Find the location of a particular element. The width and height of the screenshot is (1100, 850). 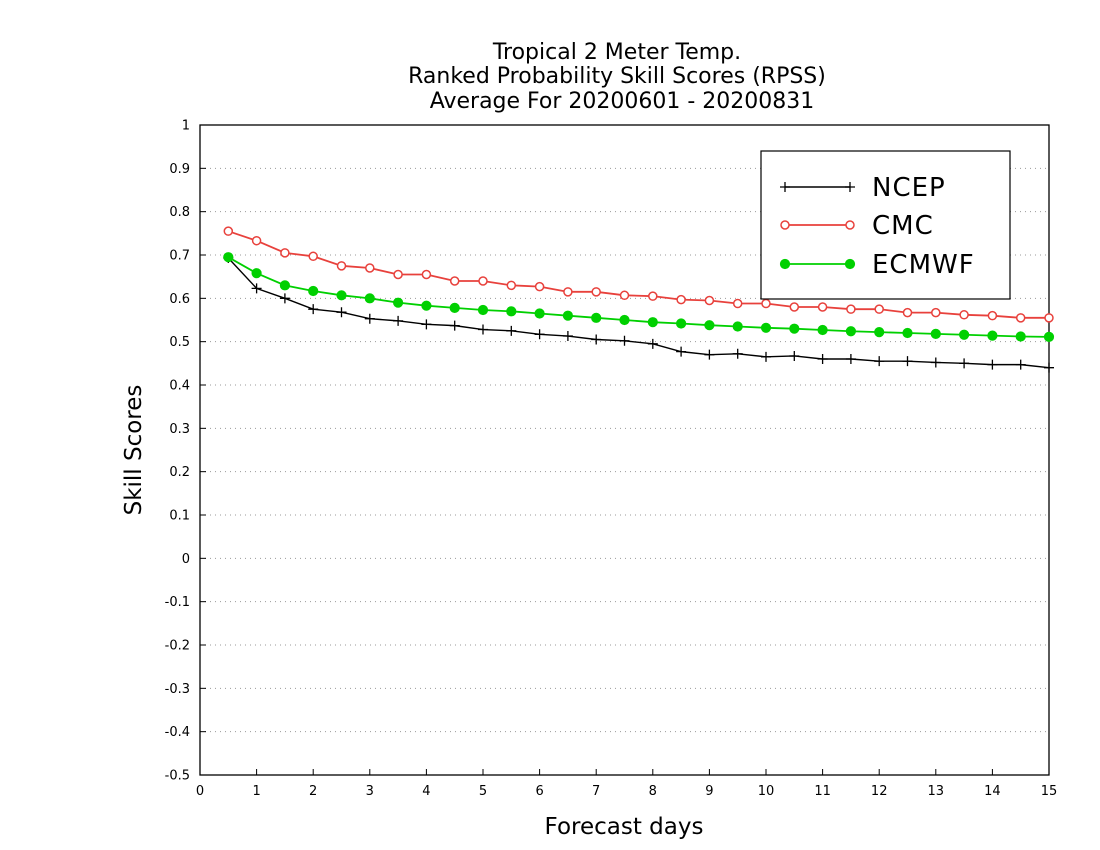

x-tick-label: 3 is located at coordinates (370, 791).